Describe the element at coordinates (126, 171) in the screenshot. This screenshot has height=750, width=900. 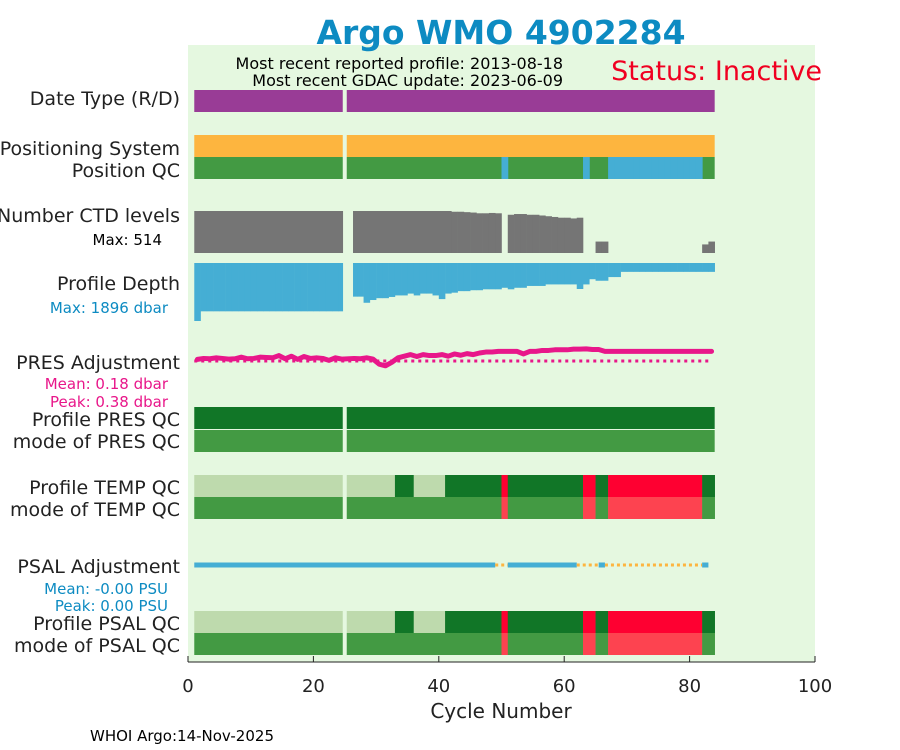
I see `row-label-position-qc: Position QC` at that location.